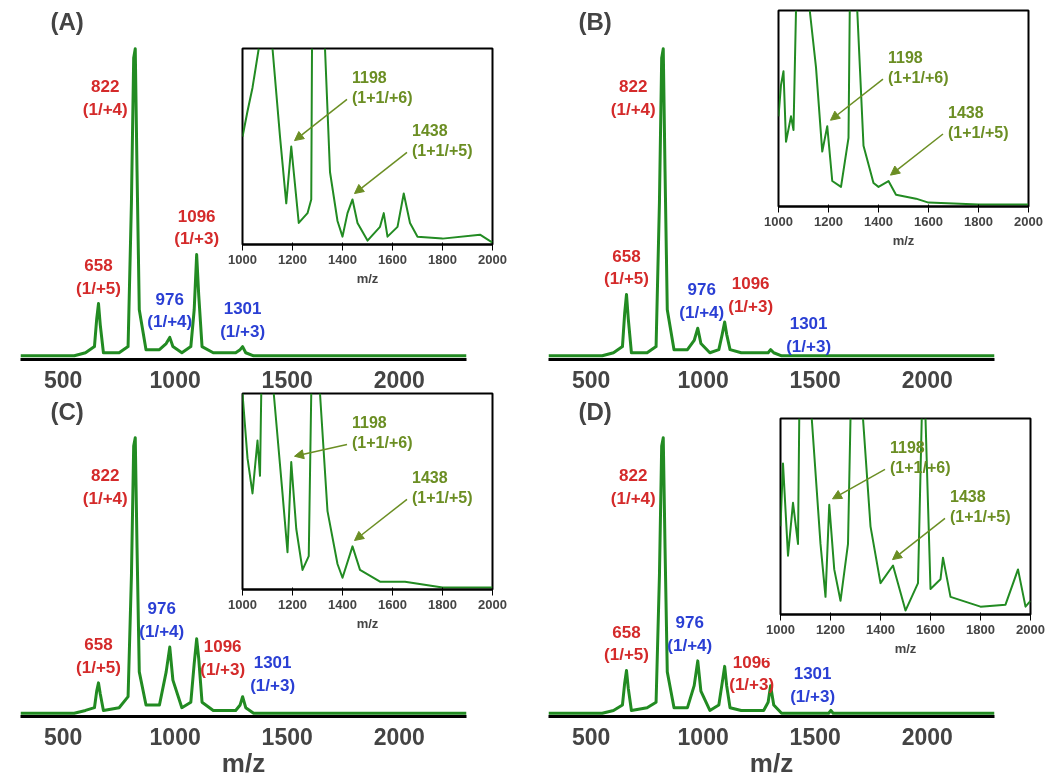 This screenshot has height=781, width=1057. What do you see at coordinates (67, 21) in the screenshot?
I see `chart-title: (A)` at bounding box center [67, 21].